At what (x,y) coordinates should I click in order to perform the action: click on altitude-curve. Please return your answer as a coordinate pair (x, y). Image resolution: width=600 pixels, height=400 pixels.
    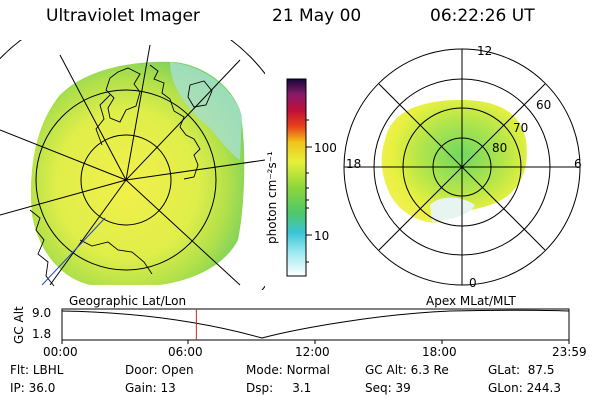
    Looking at the image, I should click on (315, 324).